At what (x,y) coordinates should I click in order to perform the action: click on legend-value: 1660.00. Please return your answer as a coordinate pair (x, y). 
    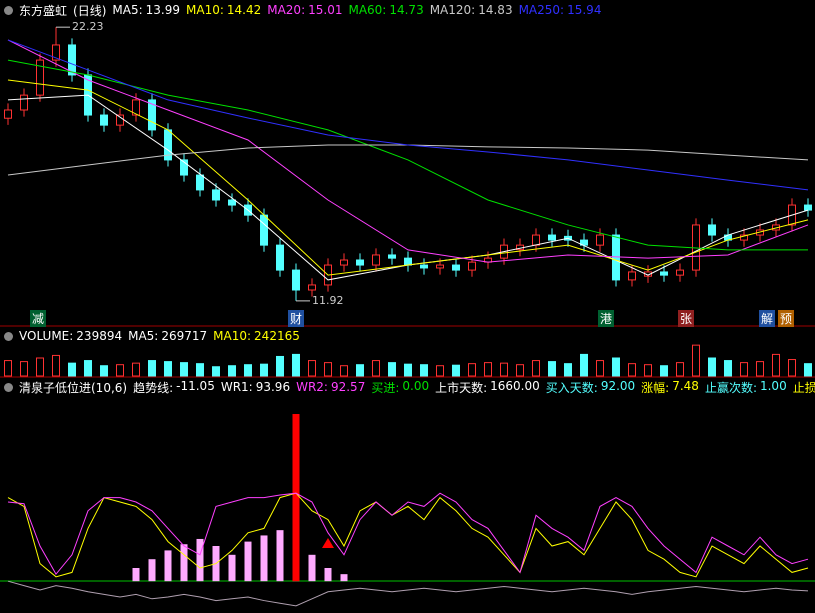
    Looking at the image, I should click on (515, 385).